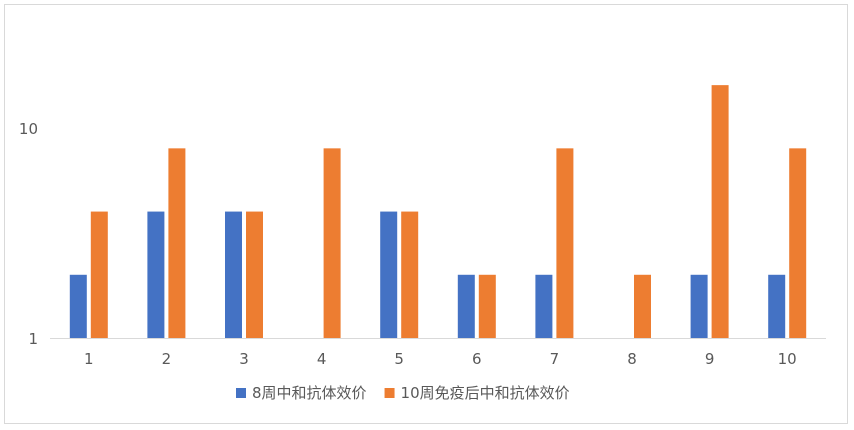 This screenshot has width=854, height=430. What do you see at coordinates (28, 129) in the screenshot?
I see `y-tick-label: 10` at bounding box center [28, 129].